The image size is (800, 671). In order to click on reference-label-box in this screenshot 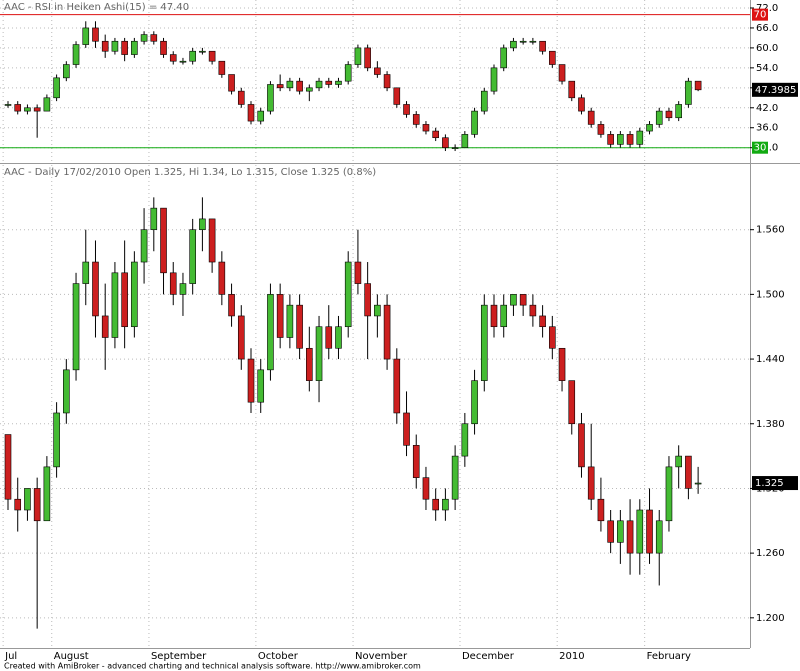, I will do `click(760, 14)`.